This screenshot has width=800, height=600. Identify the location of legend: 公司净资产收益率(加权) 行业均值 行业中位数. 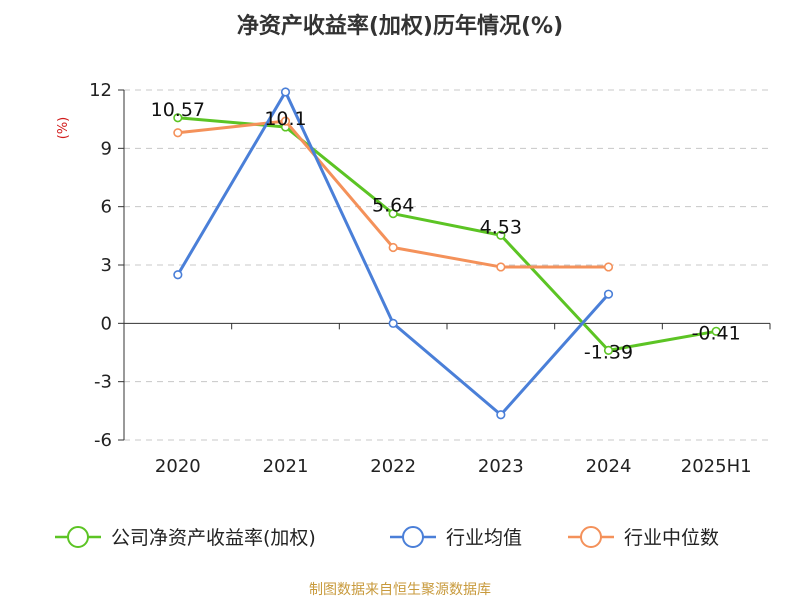
(387, 537).